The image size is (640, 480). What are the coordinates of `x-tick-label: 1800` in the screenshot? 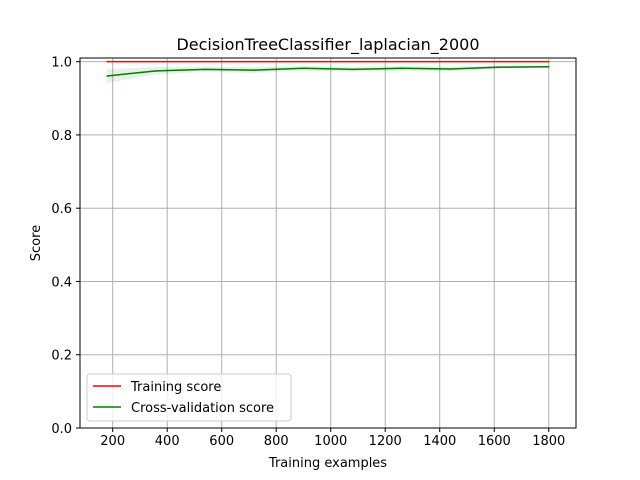 It's located at (548, 441).